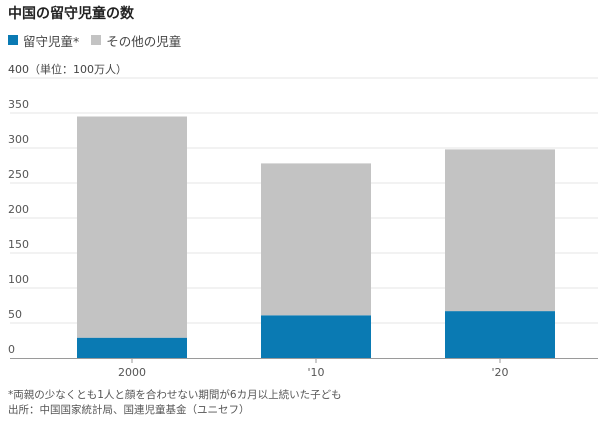 The width and height of the screenshot is (600, 423). I want to click on x-tick-label-1: '10, so click(315, 372).